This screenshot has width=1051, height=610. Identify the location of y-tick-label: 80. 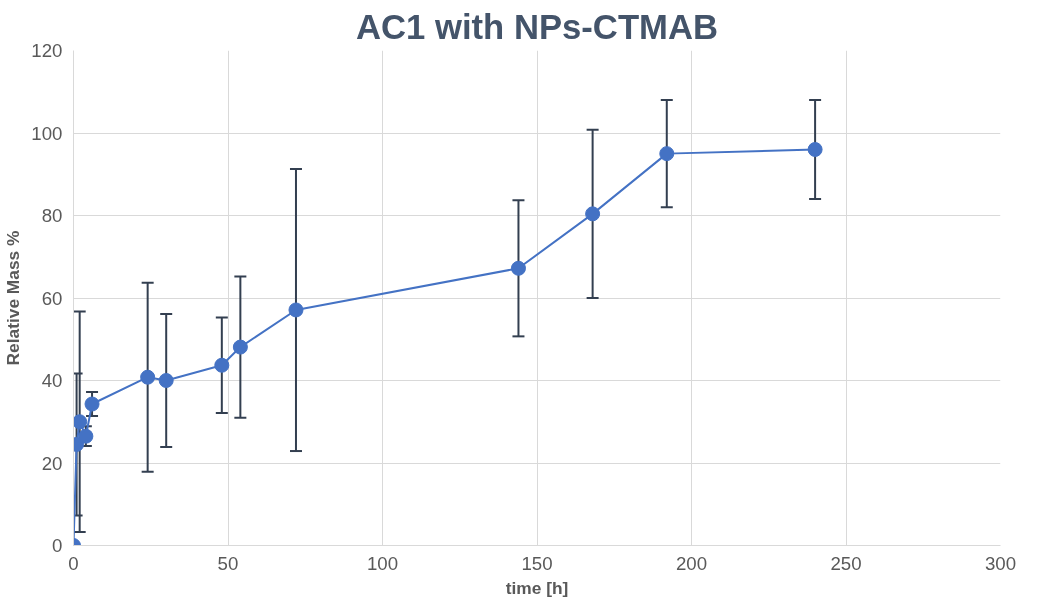
(52, 215).